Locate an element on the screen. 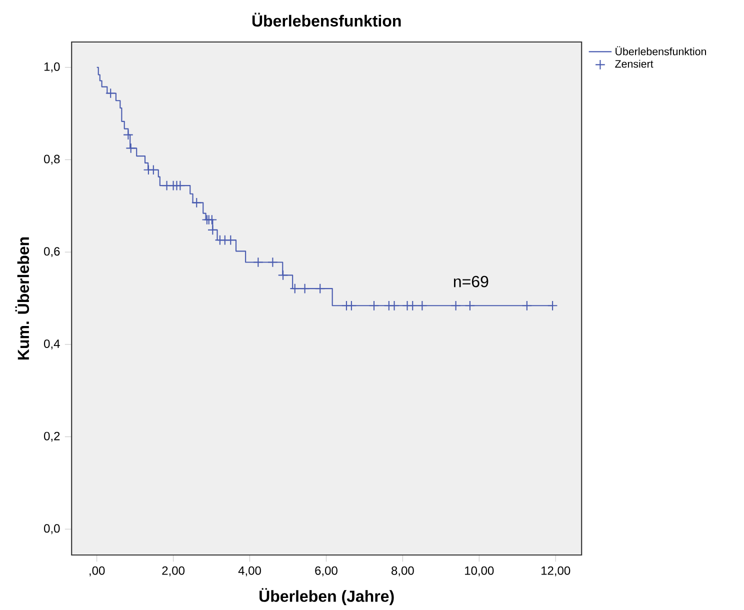 This screenshot has height=610, width=744. x-tick-label: ,00 is located at coordinates (97, 571).